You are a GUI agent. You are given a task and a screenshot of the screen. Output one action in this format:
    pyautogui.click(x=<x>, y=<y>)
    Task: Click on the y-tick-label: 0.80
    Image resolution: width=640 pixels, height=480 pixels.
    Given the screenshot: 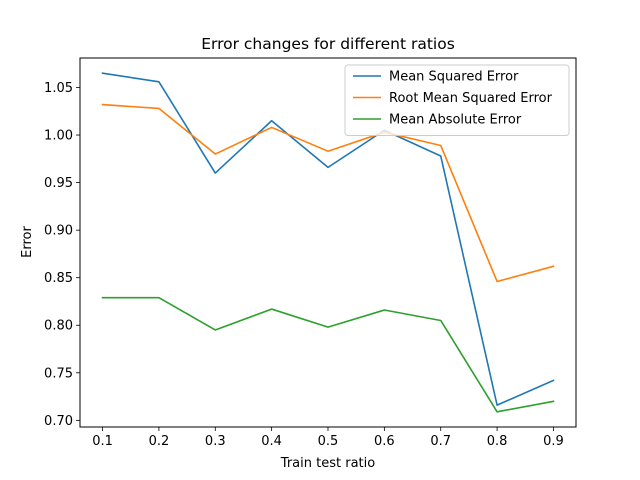 What is the action you would take?
    pyautogui.click(x=58, y=326)
    